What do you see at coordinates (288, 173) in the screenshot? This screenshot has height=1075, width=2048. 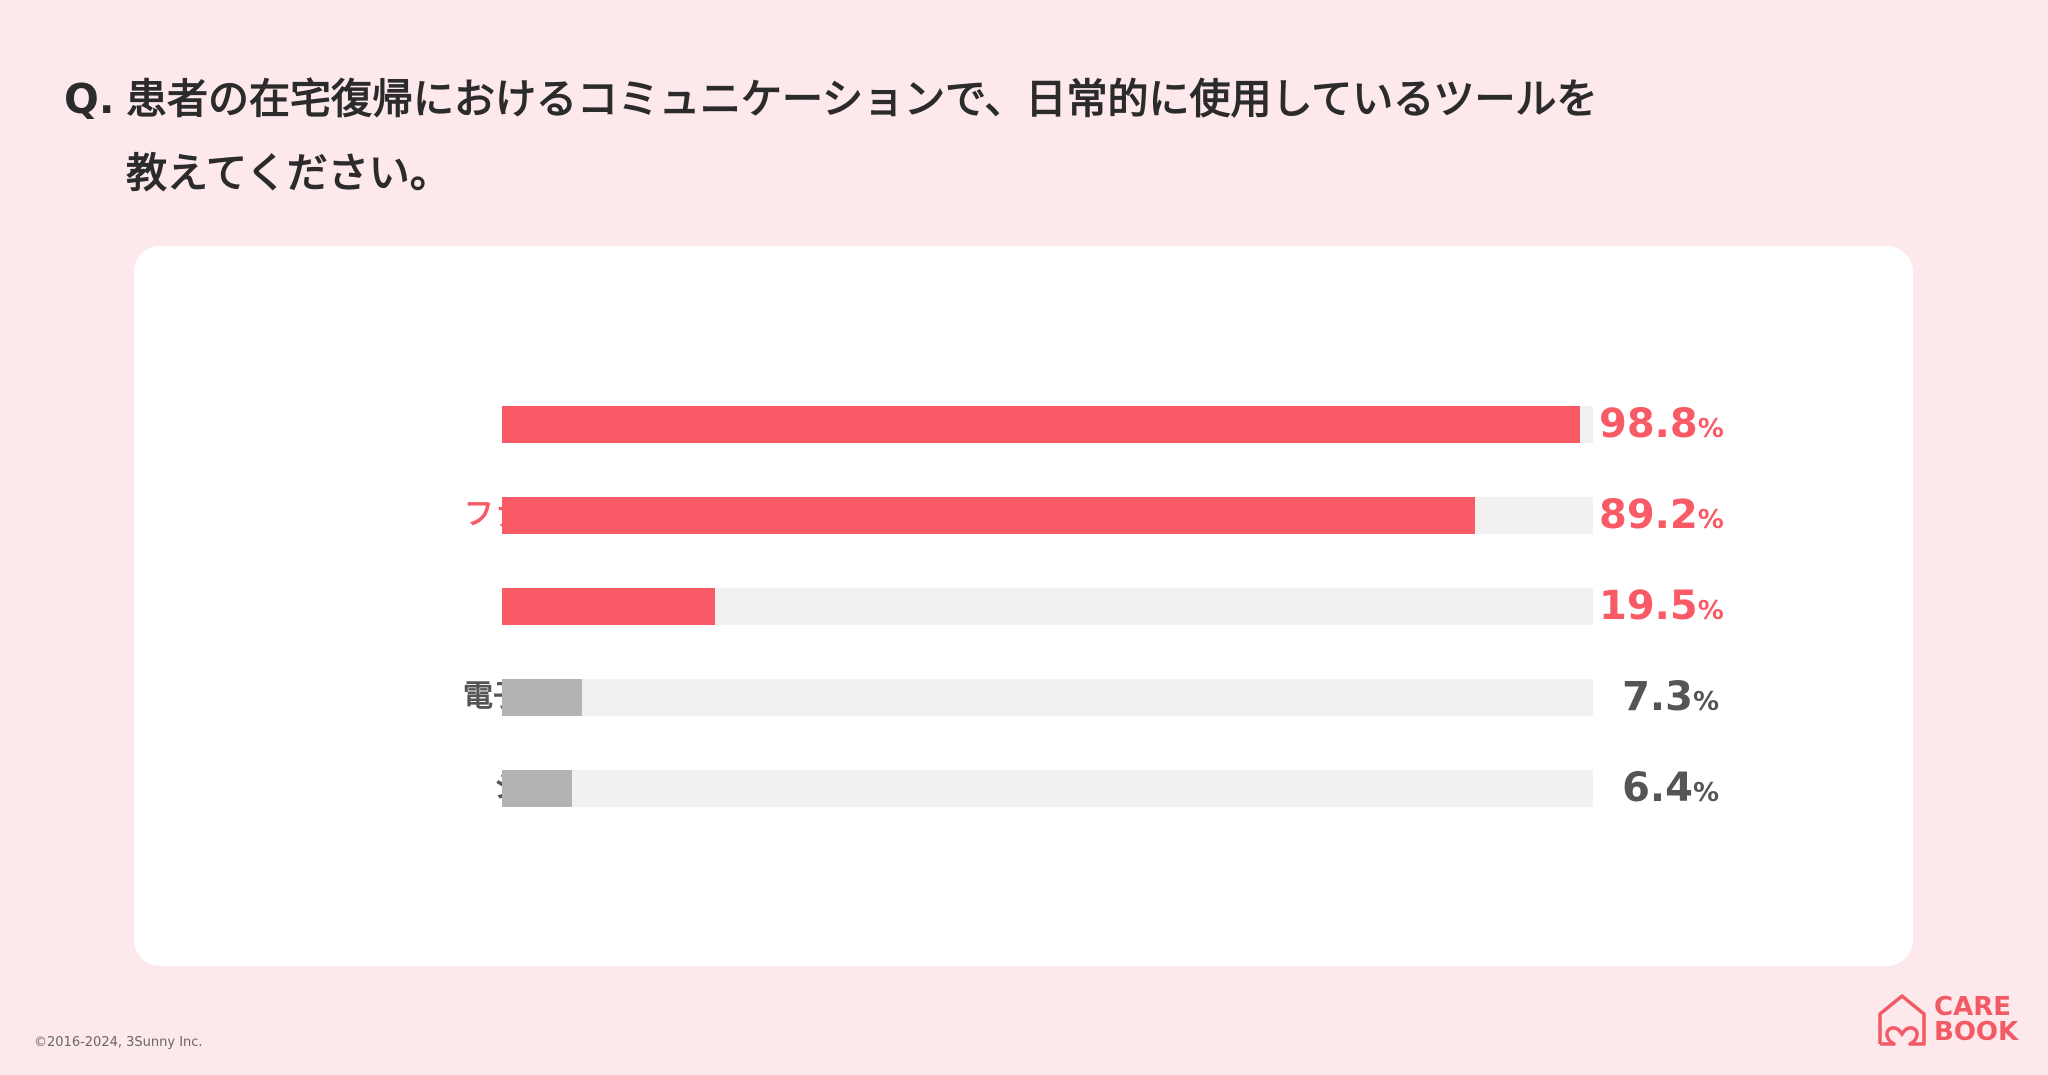 I see `question-line-2: 教えてください。` at bounding box center [288, 173].